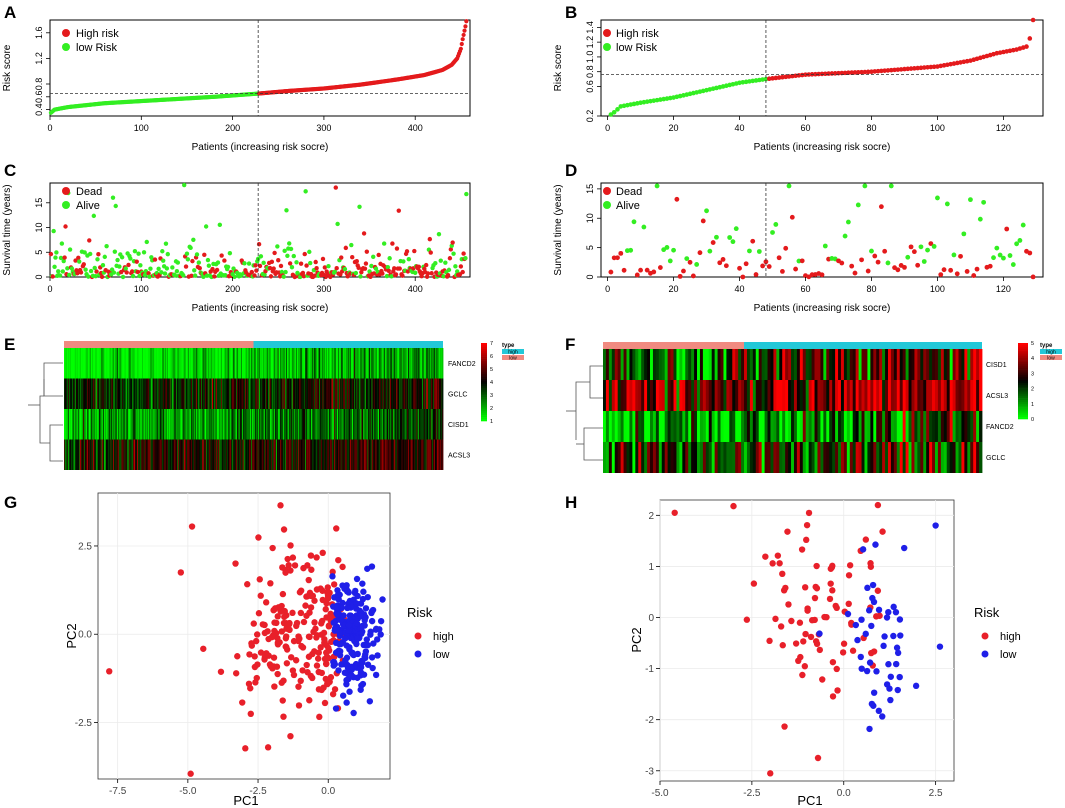  I want to click on heatmap-cells-f, so click(793, 407).